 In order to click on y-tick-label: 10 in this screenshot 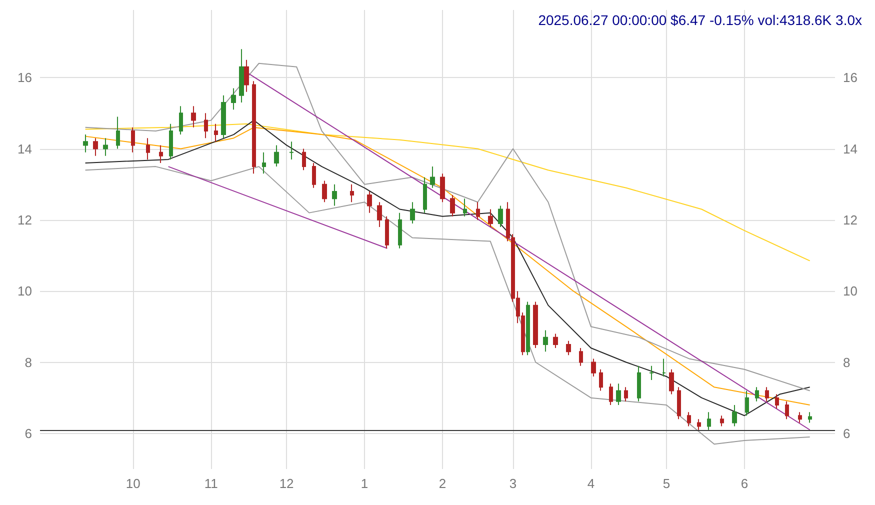, I will do `click(25, 291)`.